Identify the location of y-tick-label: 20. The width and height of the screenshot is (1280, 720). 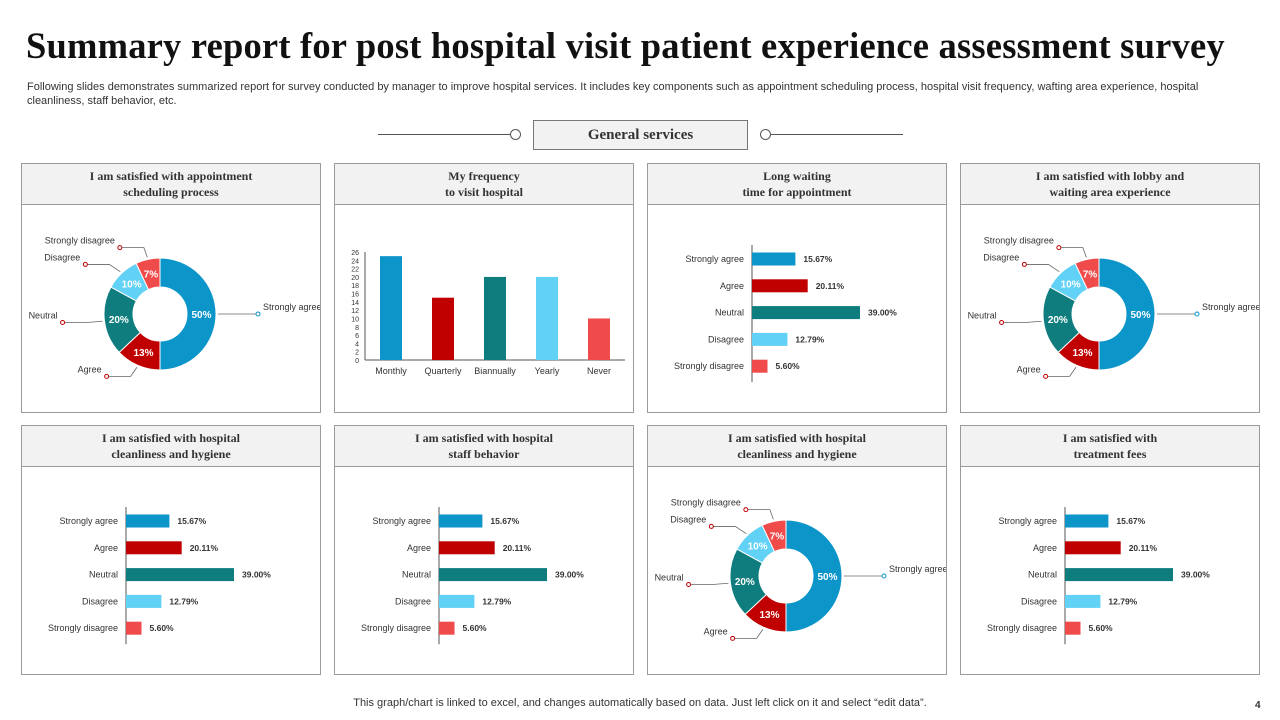
(355, 278).